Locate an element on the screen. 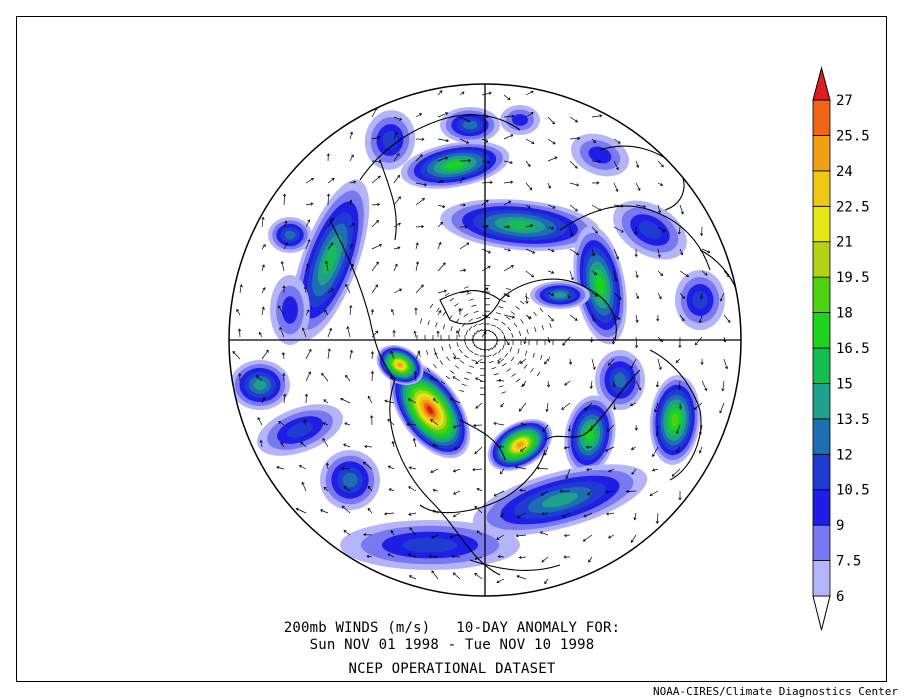 The image size is (904, 699). contour-band is located at coordinates (290, 235).